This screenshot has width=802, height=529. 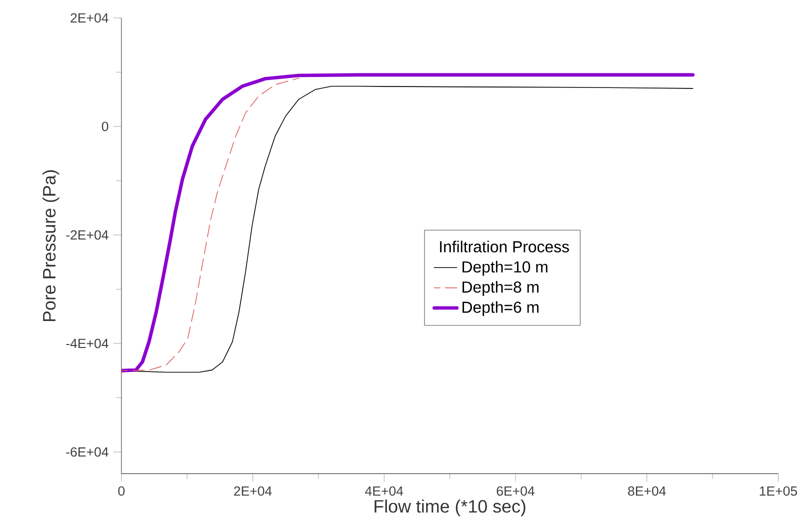 I want to click on x-axis-title: Flow time (*10 sec), so click(x=450, y=507).